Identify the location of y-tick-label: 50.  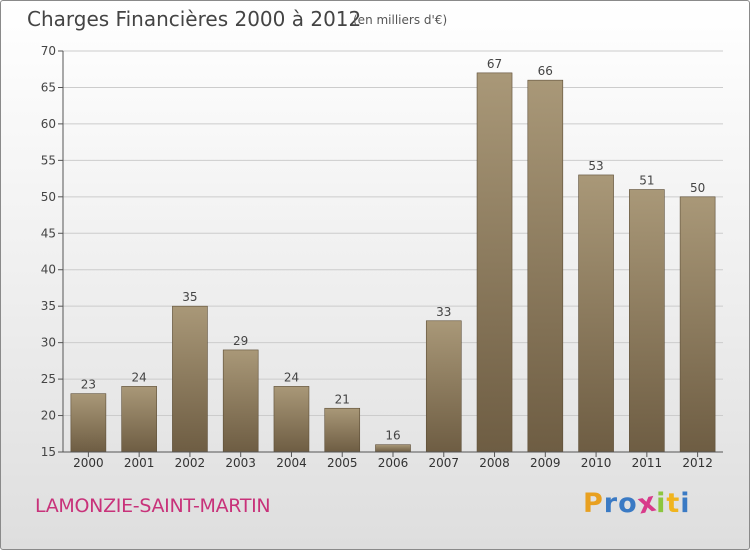
(48, 197).